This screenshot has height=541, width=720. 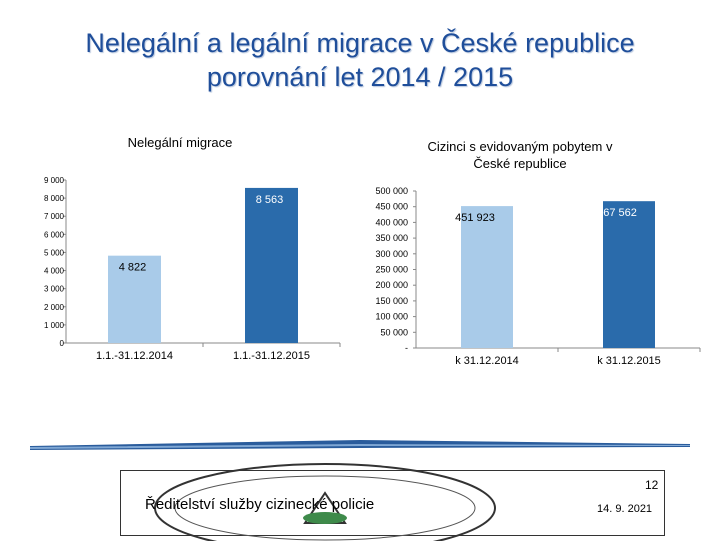 I want to click on y-tick-label: 350 000, so click(x=391, y=238).